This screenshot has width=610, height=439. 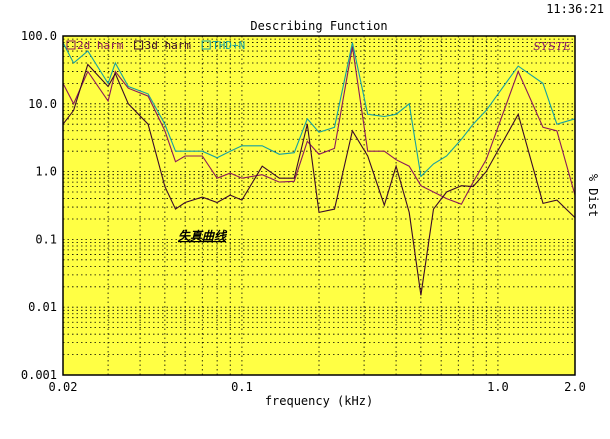 I want to click on x-tick-label: 0.1, so click(x=242, y=387).